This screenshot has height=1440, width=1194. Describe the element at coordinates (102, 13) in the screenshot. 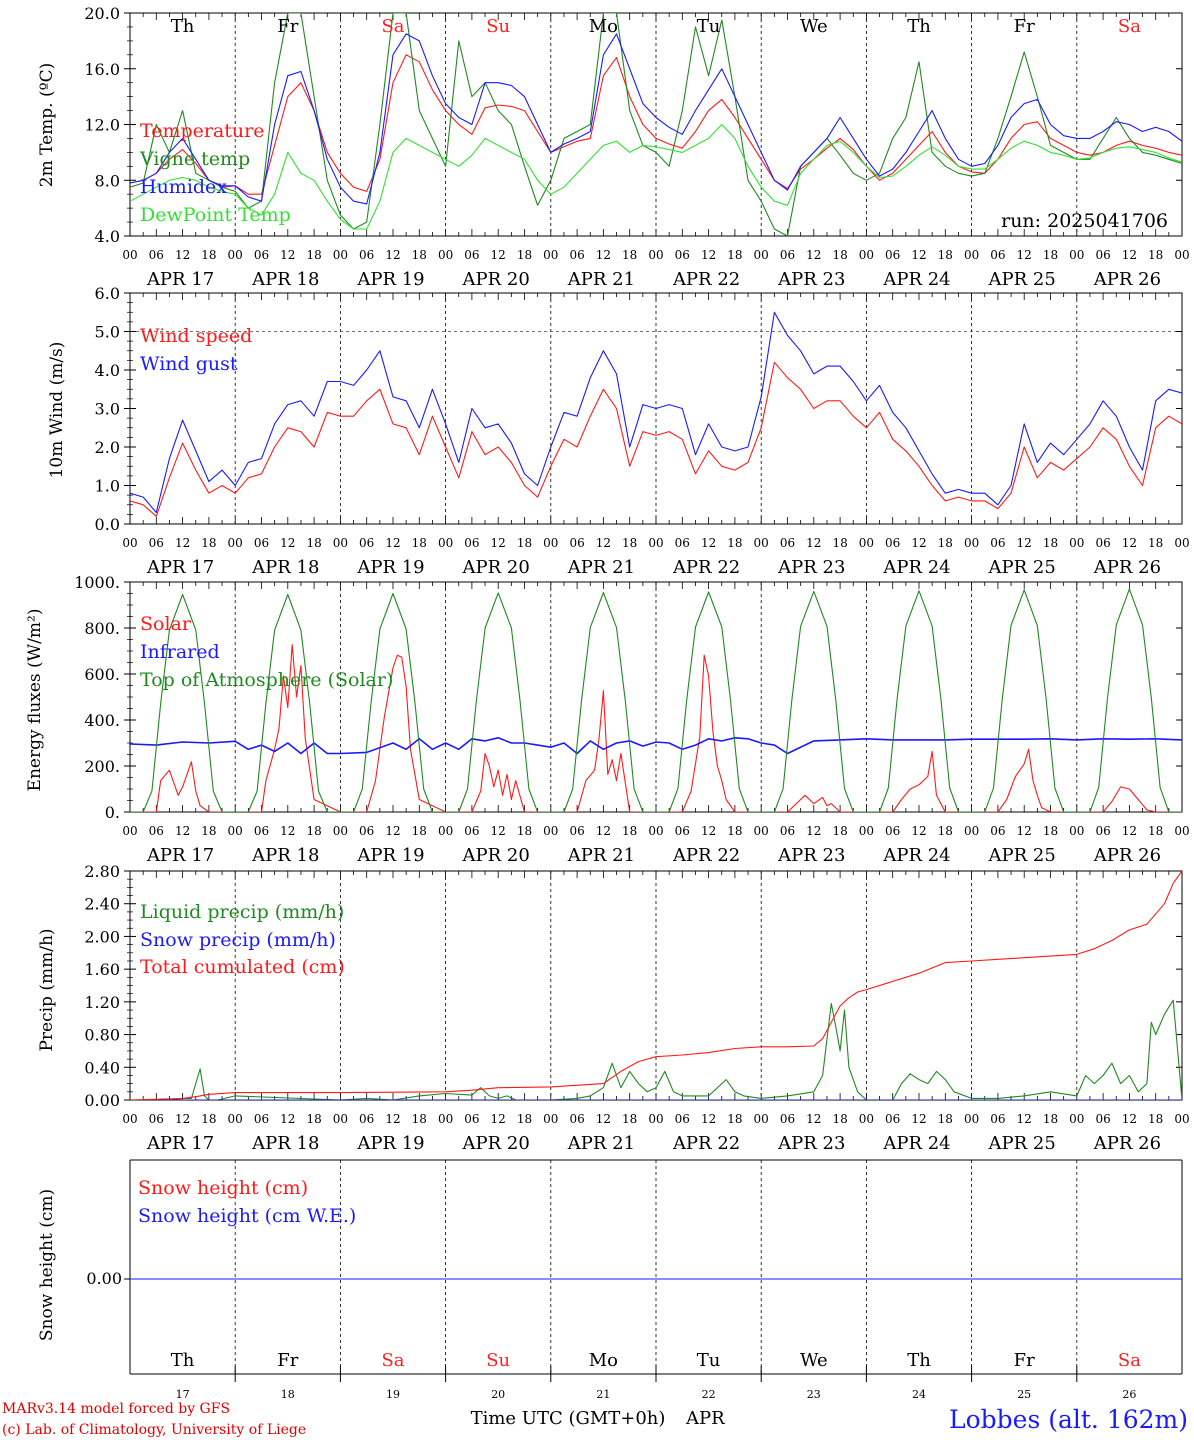

I see `y-tick-label: 20.0` at that location.